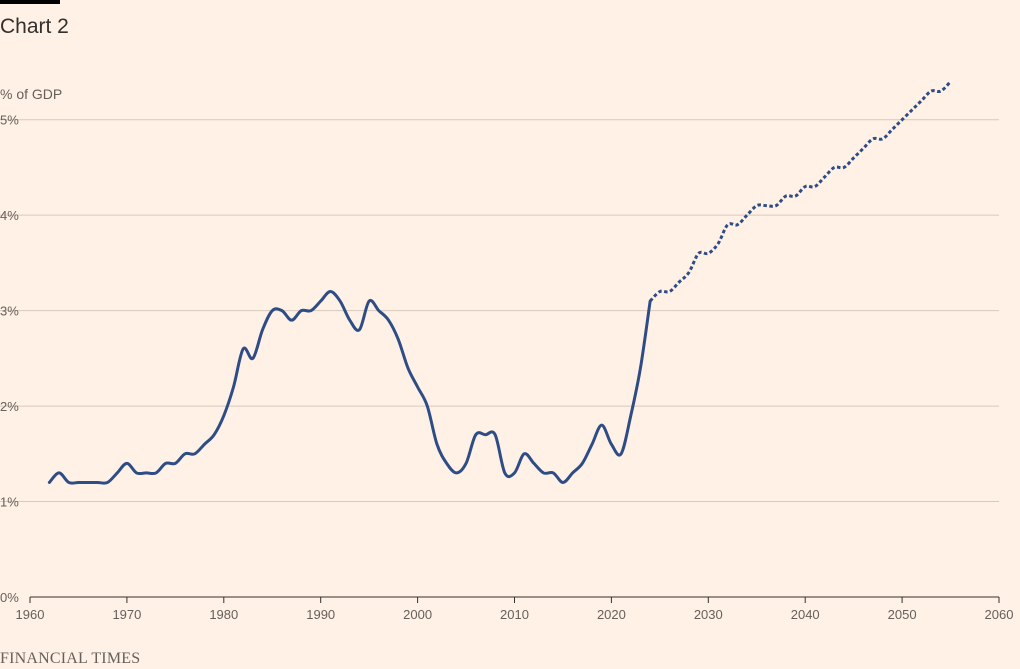  I want to click on y-tick-label: 2%, so click(9, 406).